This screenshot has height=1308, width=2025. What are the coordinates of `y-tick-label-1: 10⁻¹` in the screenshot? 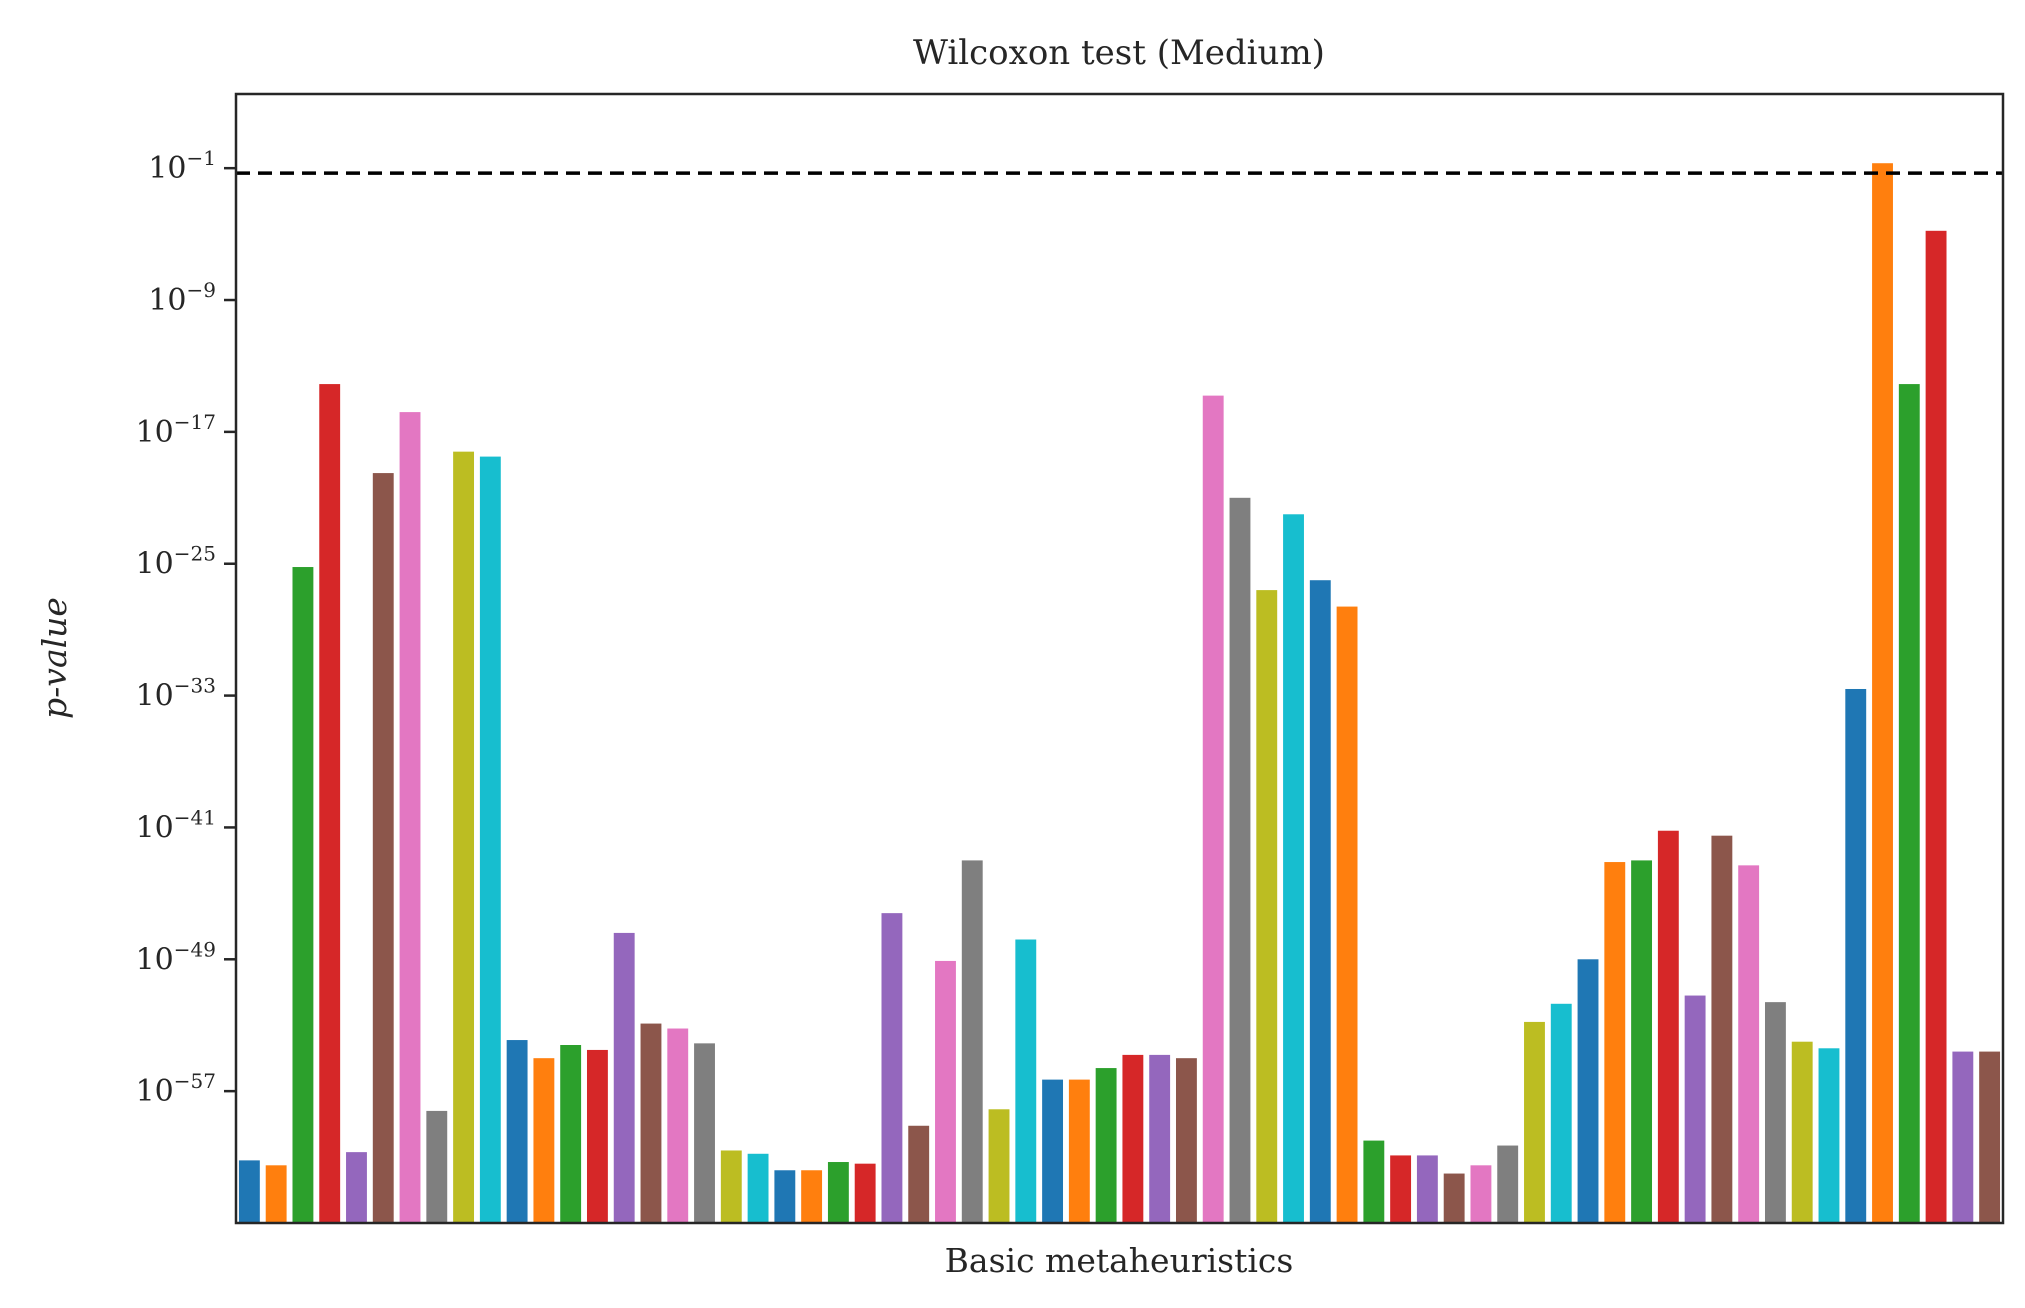 It's located at (182, 166).